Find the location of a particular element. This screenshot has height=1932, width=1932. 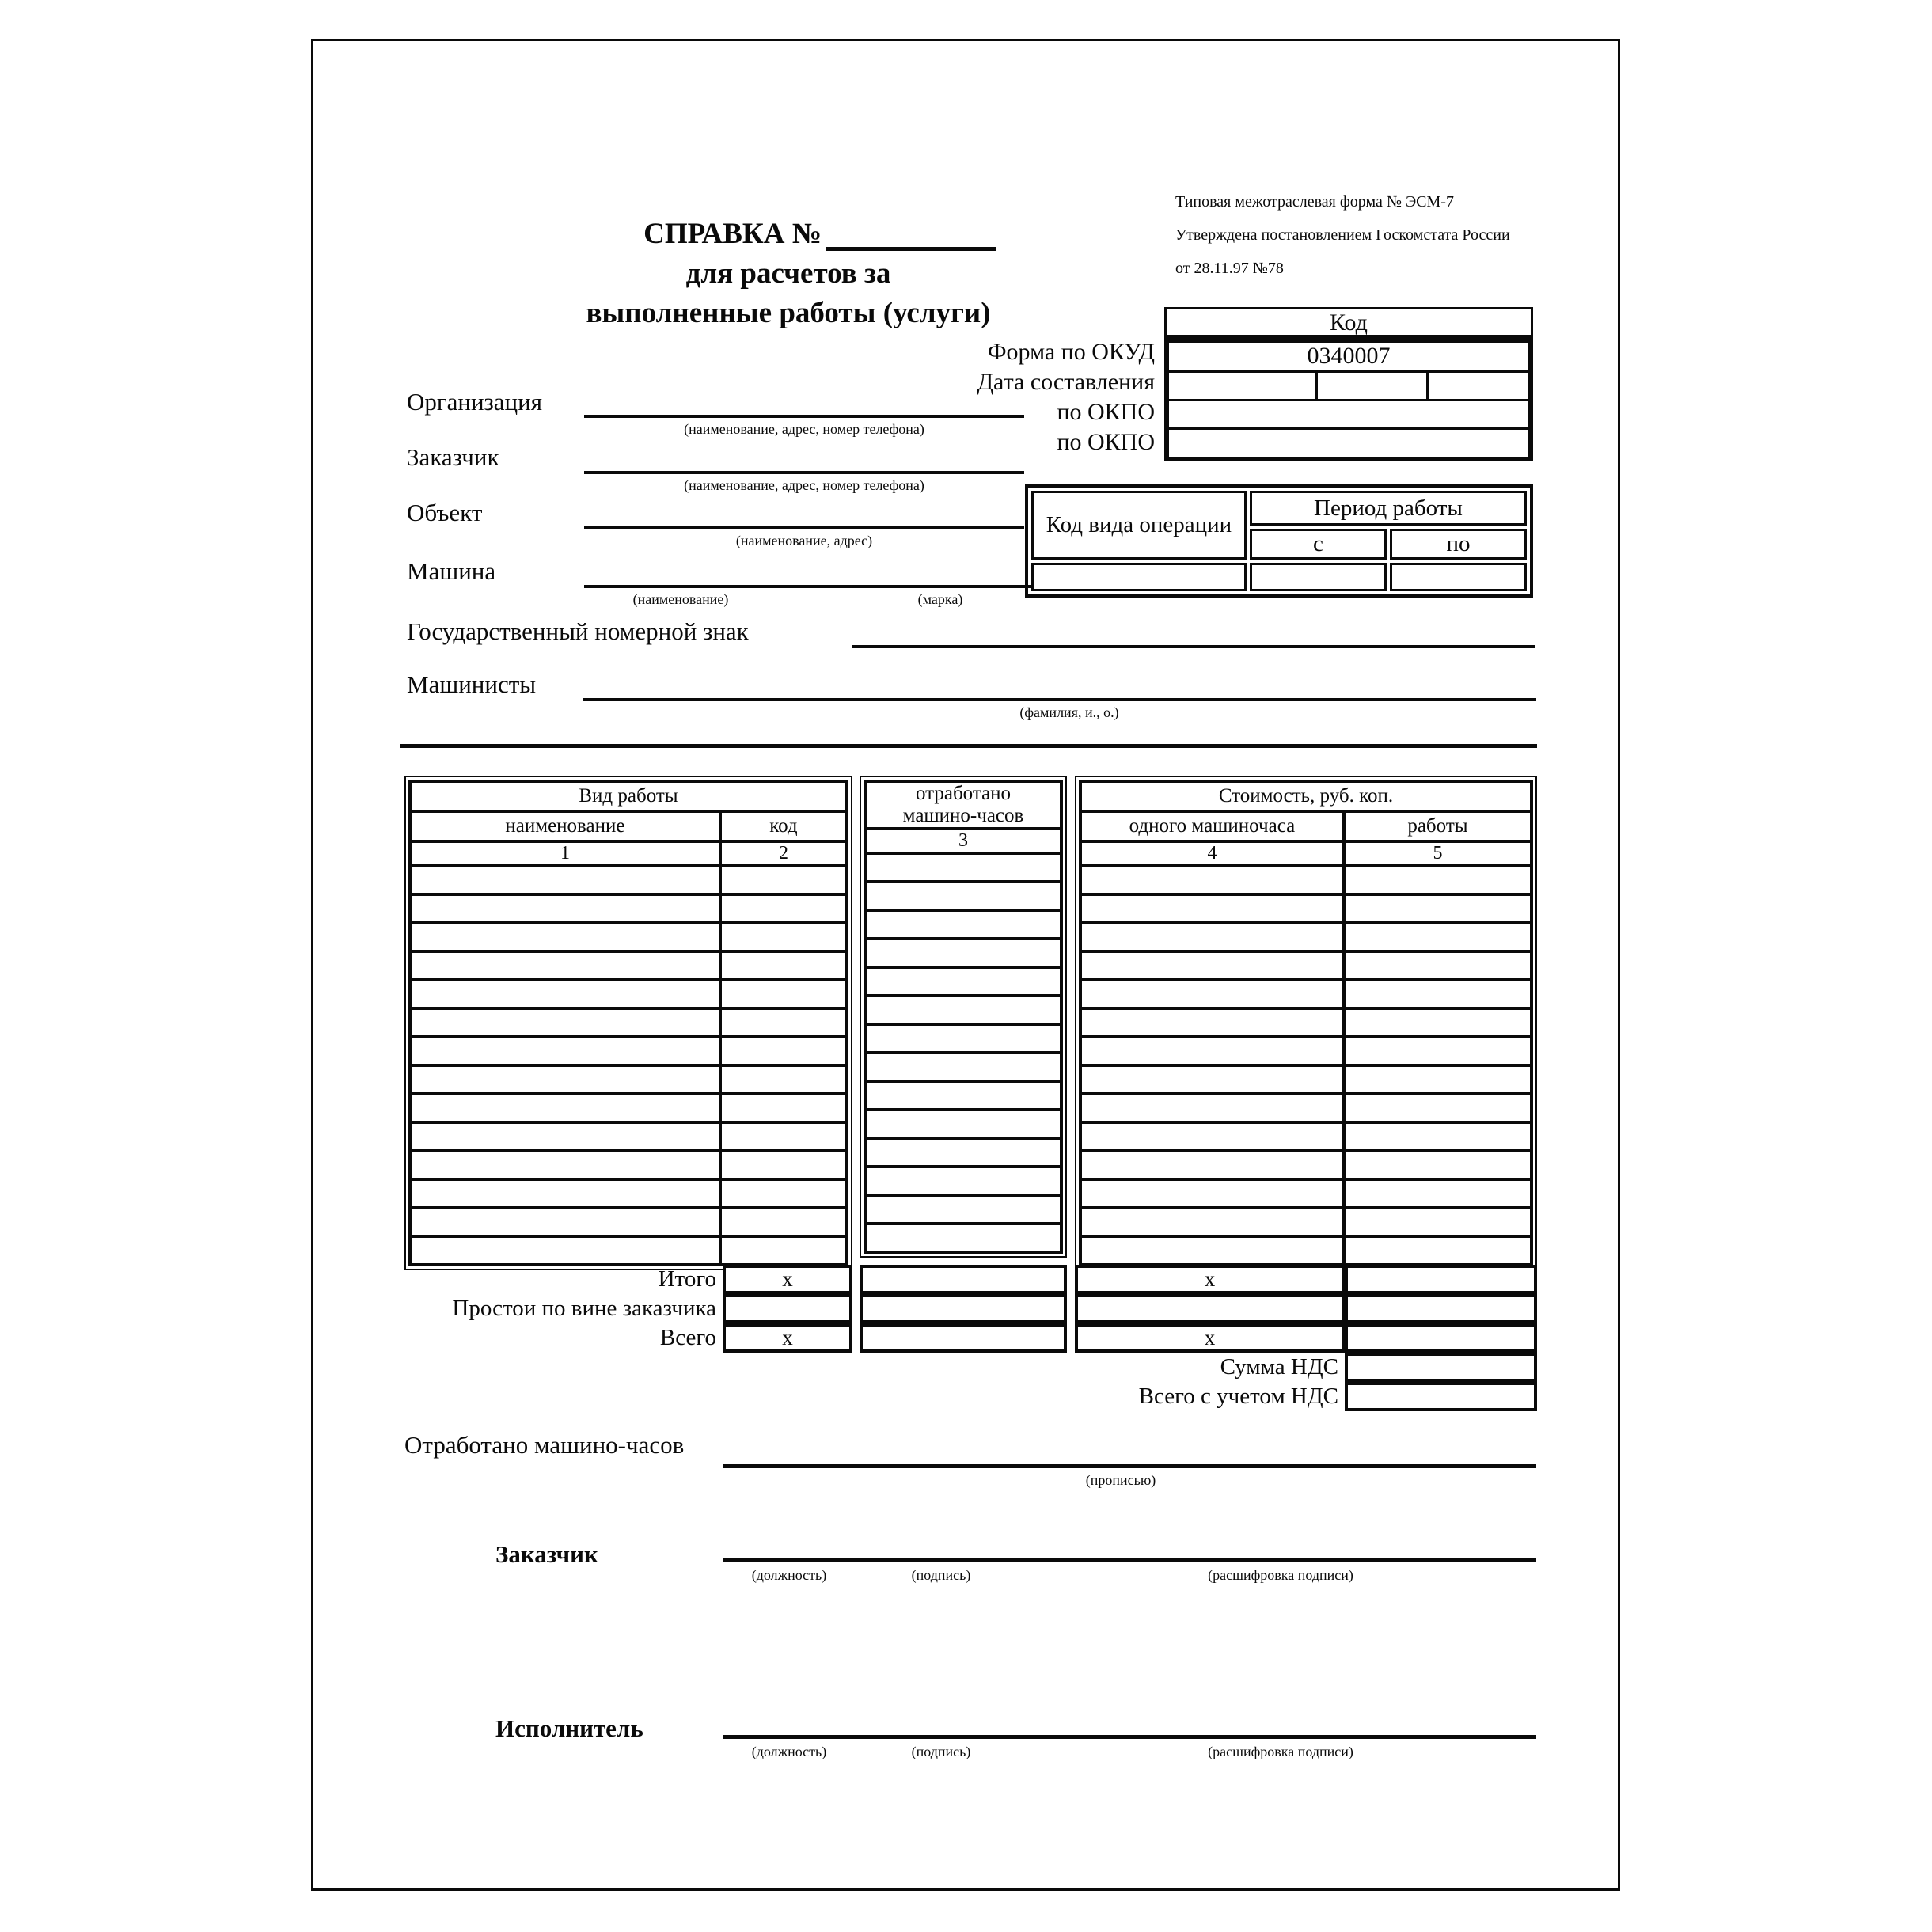

executor-signature-line is located at coordinates (1129, 1737).